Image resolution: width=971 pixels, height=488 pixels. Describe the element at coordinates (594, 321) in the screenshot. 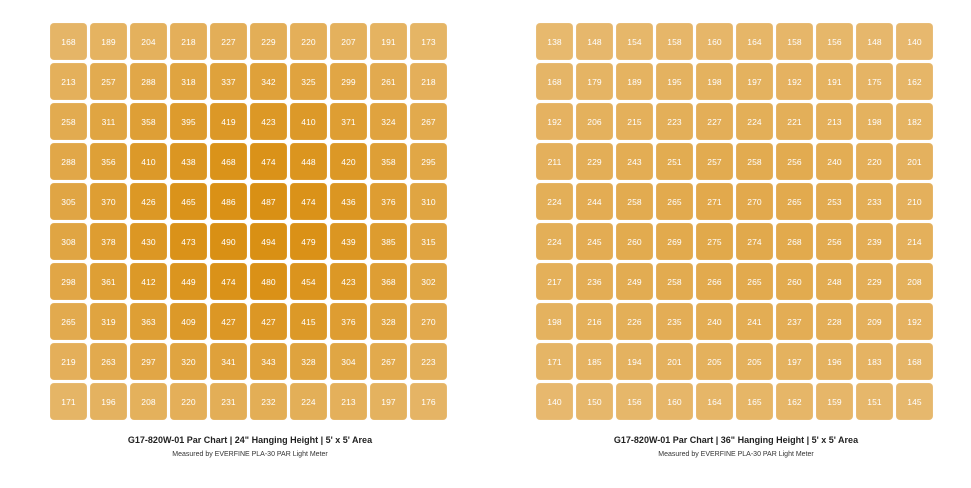

I see `par-cell: 216` at that location.